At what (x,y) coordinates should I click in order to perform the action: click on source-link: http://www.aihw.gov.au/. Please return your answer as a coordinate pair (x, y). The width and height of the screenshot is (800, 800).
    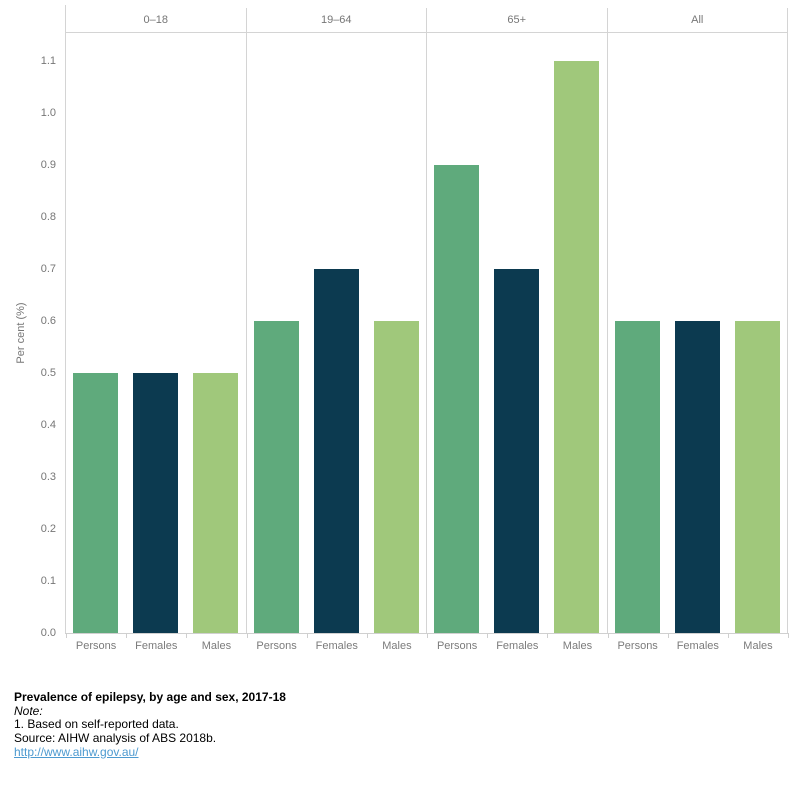
    Looking at the image, I should click on (76, 751).